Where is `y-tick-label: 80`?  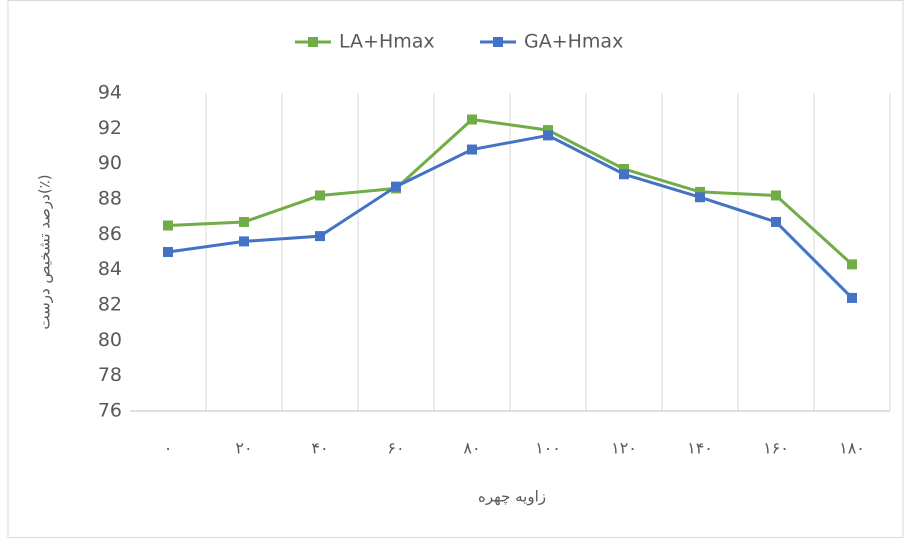 y-tick-label: 80 is located at coordinates (110, 340).